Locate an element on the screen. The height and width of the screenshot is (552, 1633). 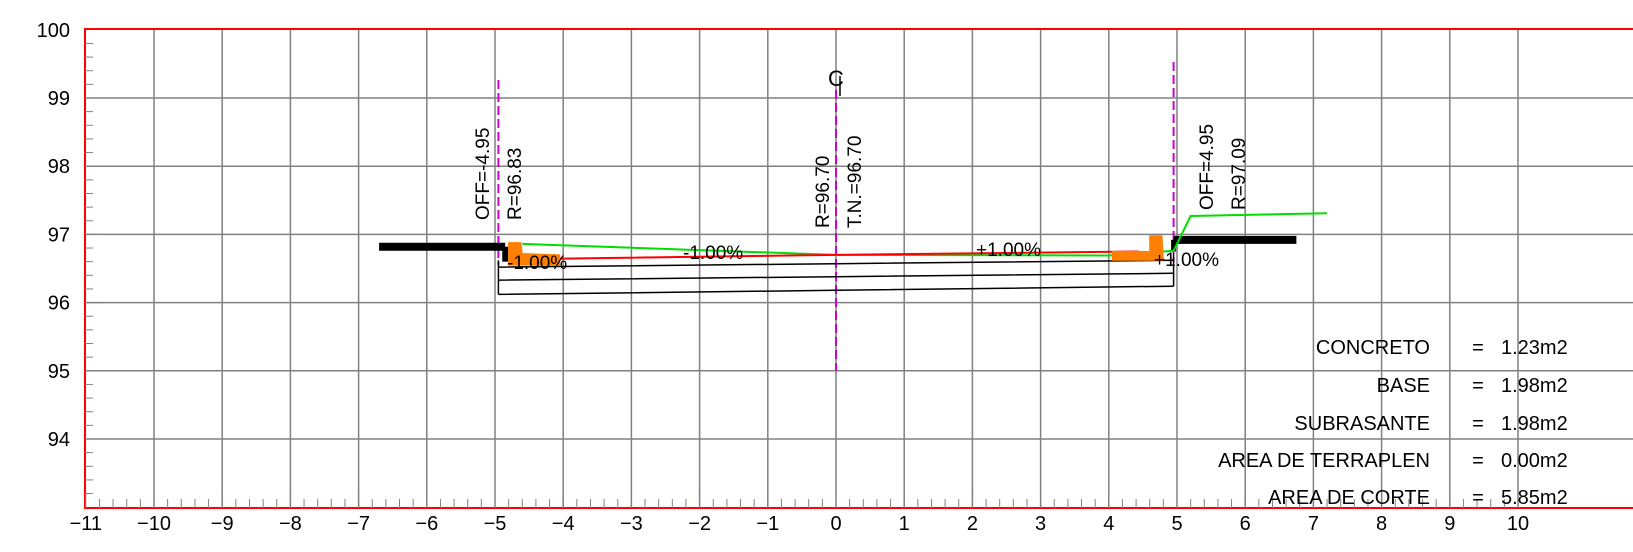
left-curb is located at coordinates (534, 254).